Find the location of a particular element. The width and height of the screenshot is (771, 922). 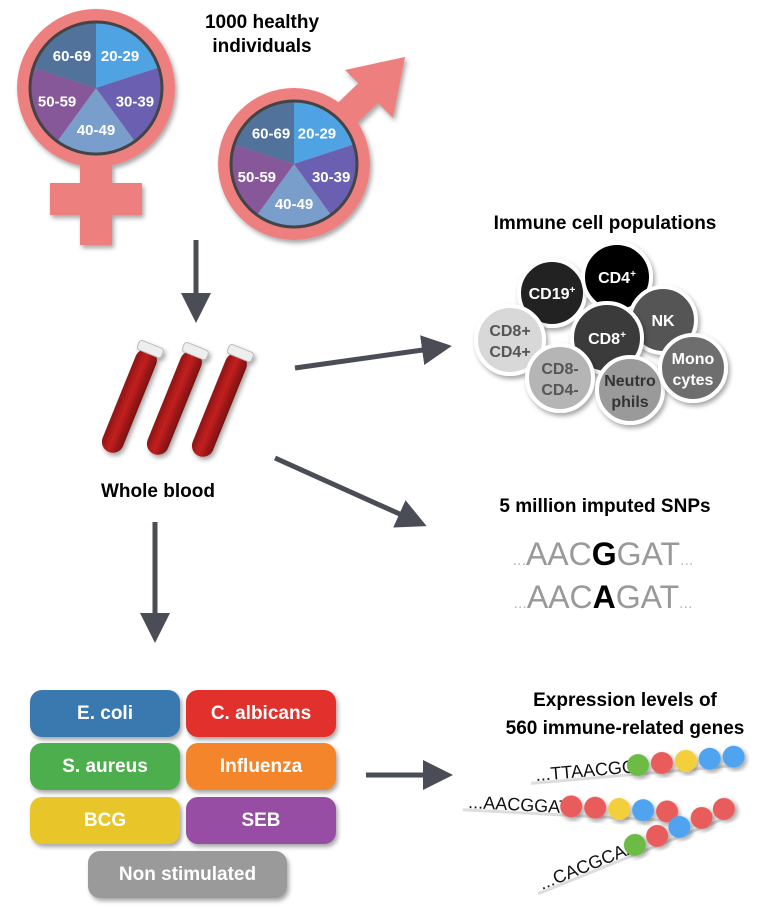

svg-text: CD8- is located at coordinates (559, 369).